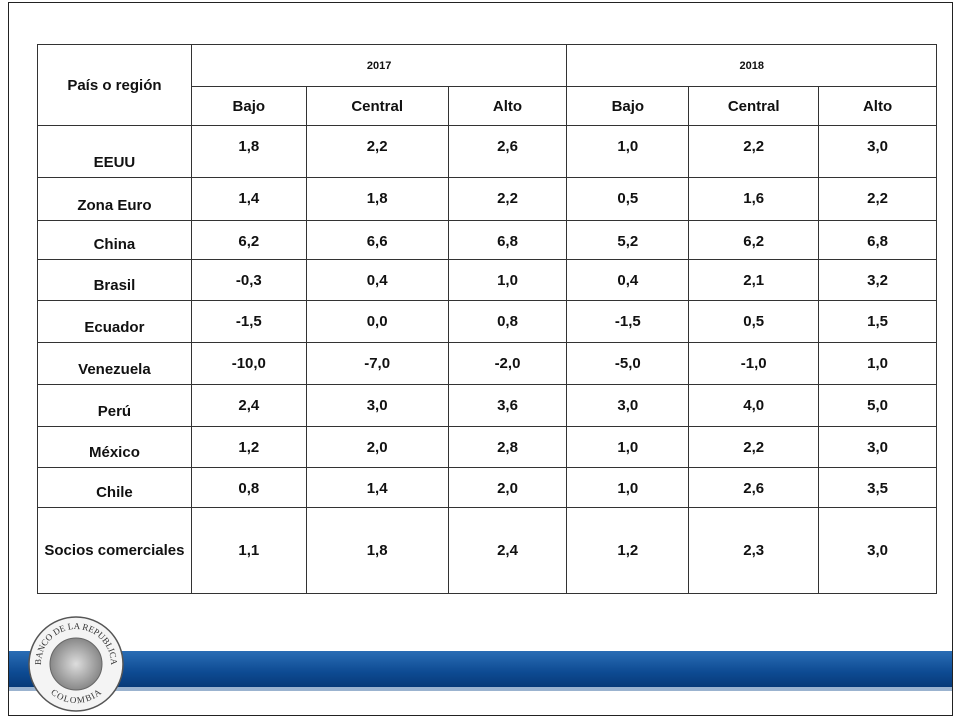 The width and height of the screenshot is (960, 721). I want to click on value-cell: -0,3, so click(248, 280).